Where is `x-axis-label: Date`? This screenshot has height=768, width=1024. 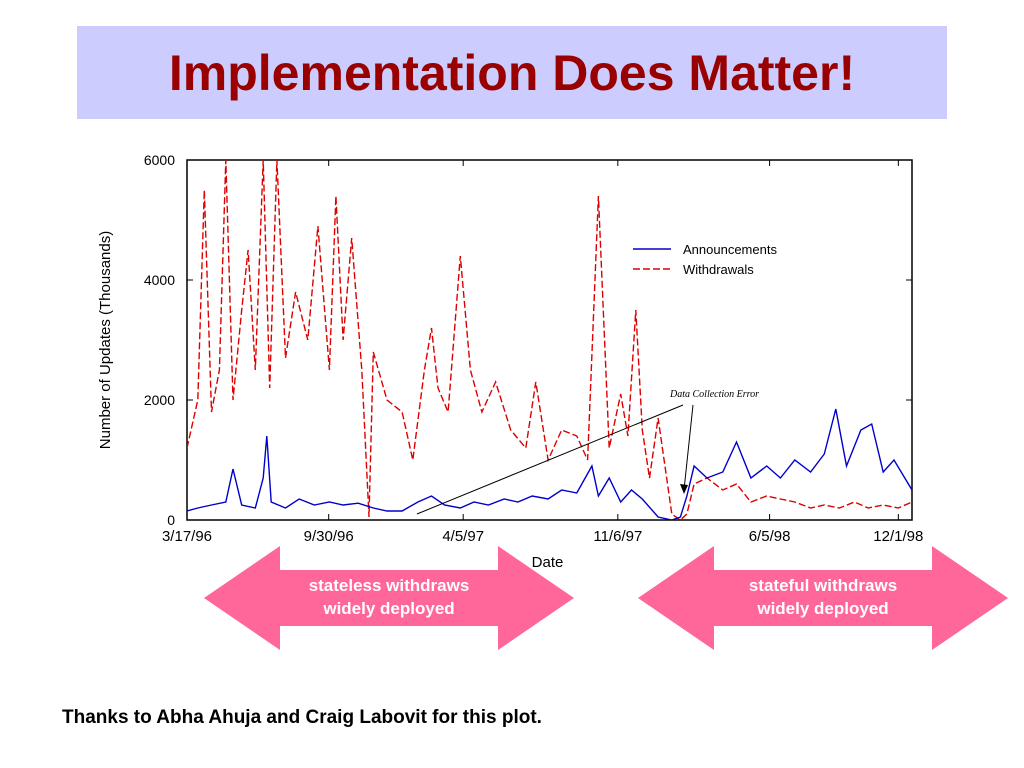
x-axis-label: Date is located at coordinates (548, 562).